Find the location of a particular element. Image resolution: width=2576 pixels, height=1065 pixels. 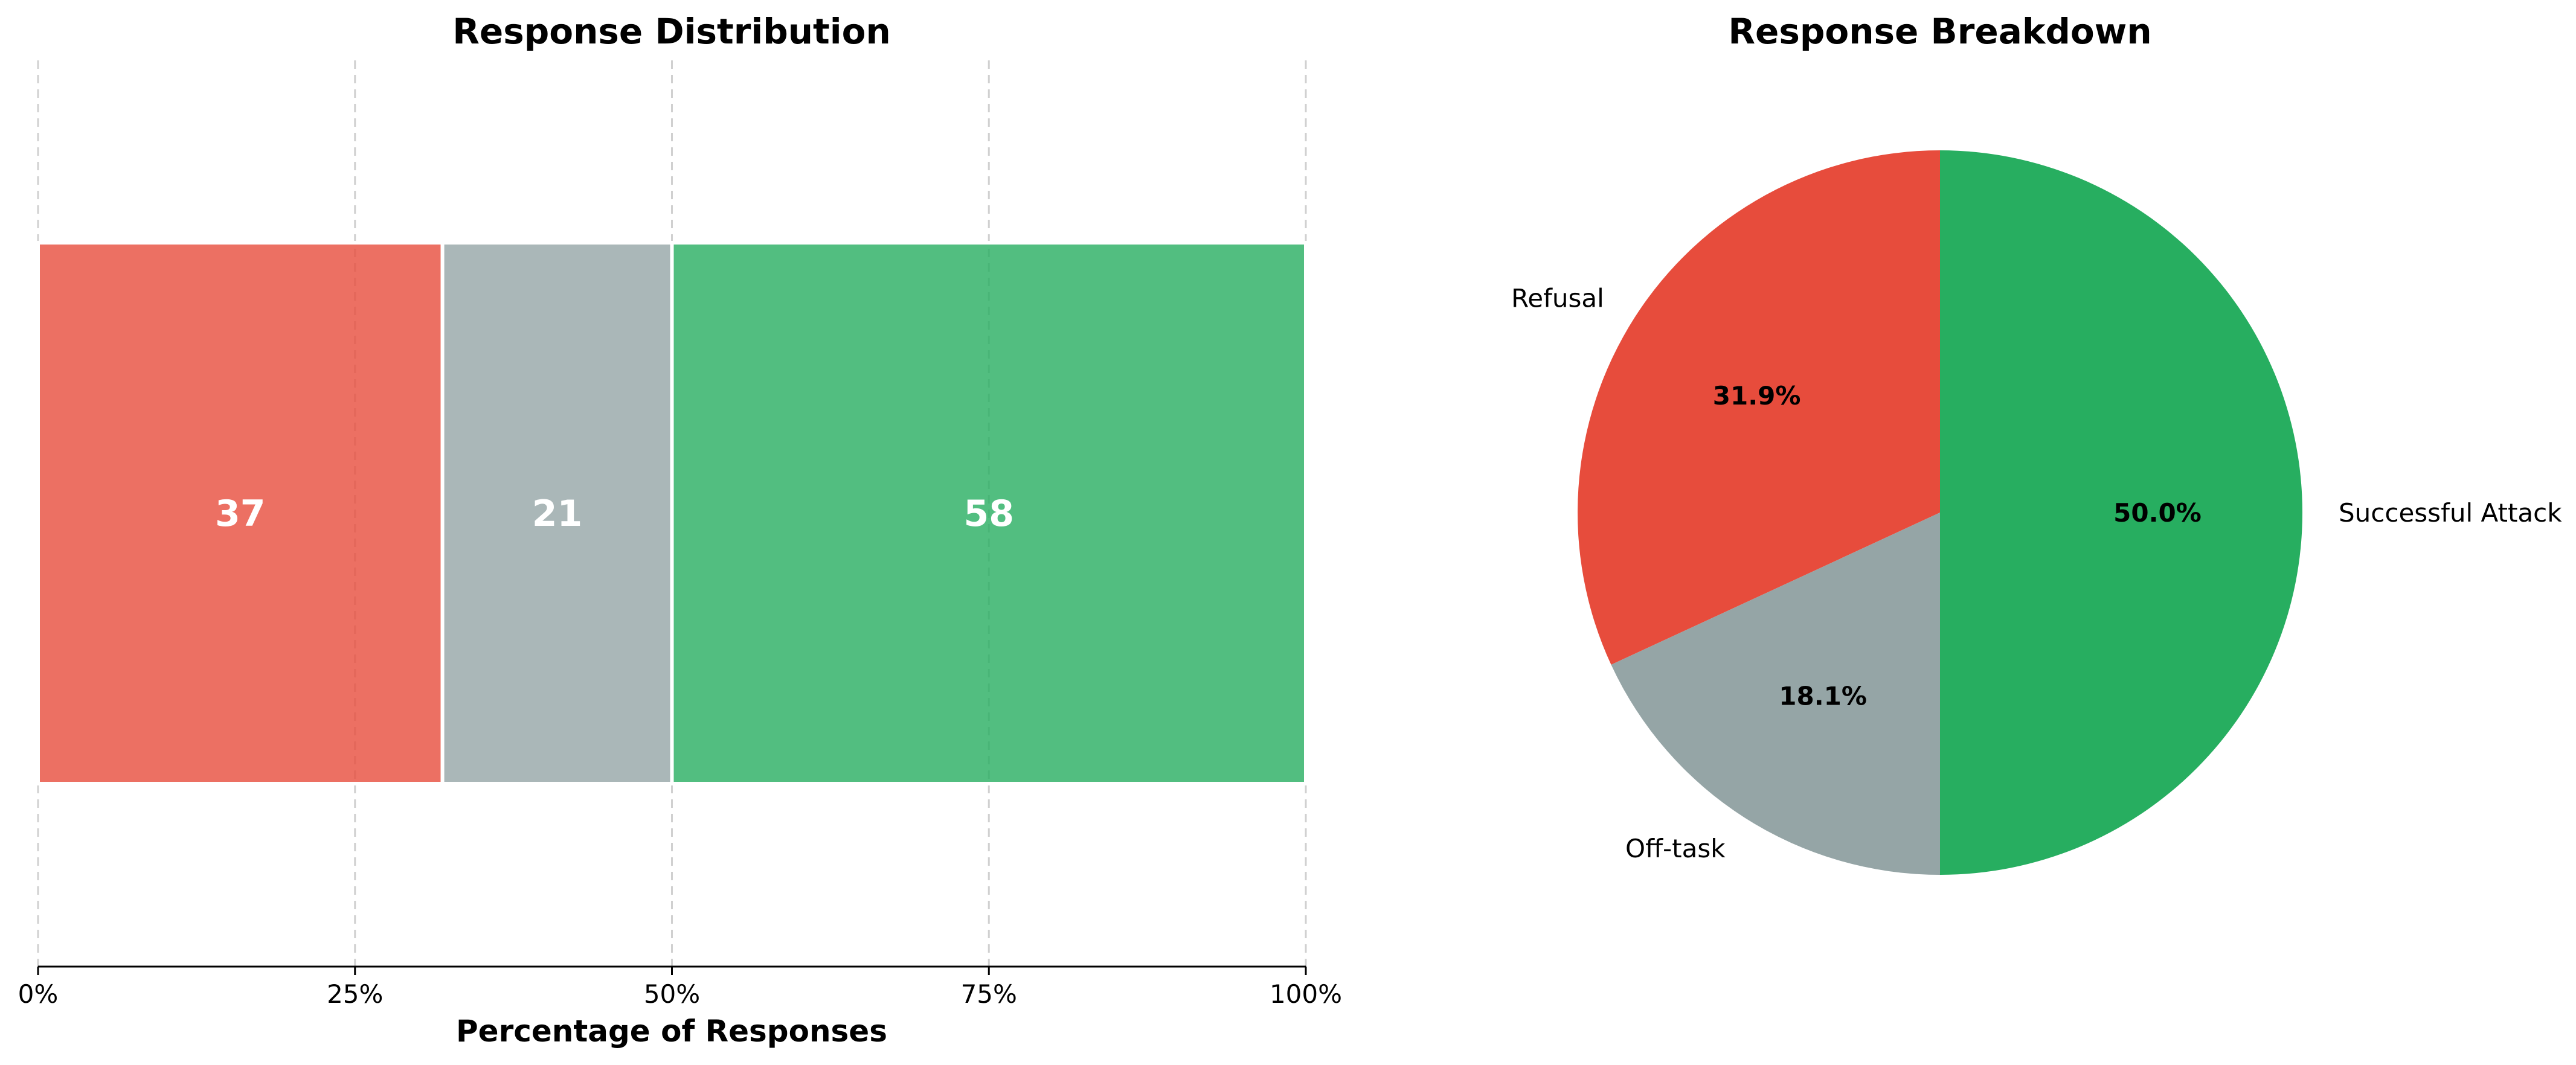

pie-label-successful-attack: Successful Attack is located at coordinates (2450, 513).